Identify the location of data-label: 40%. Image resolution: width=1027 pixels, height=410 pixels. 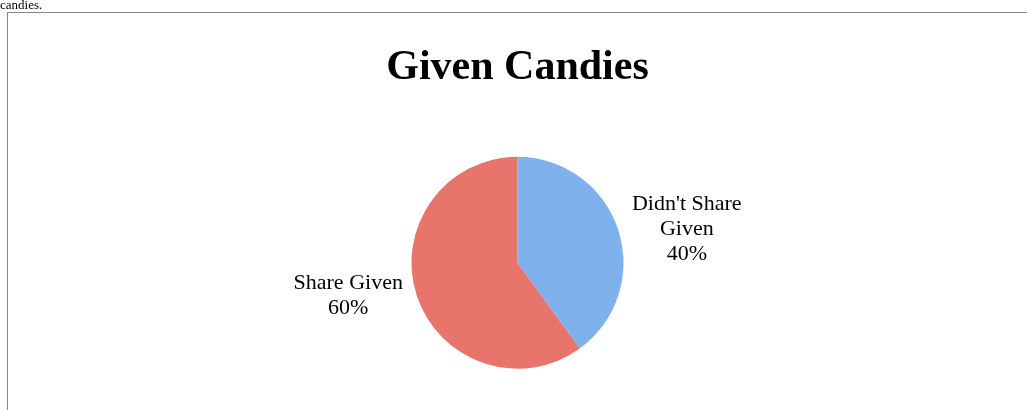
(686, 253).